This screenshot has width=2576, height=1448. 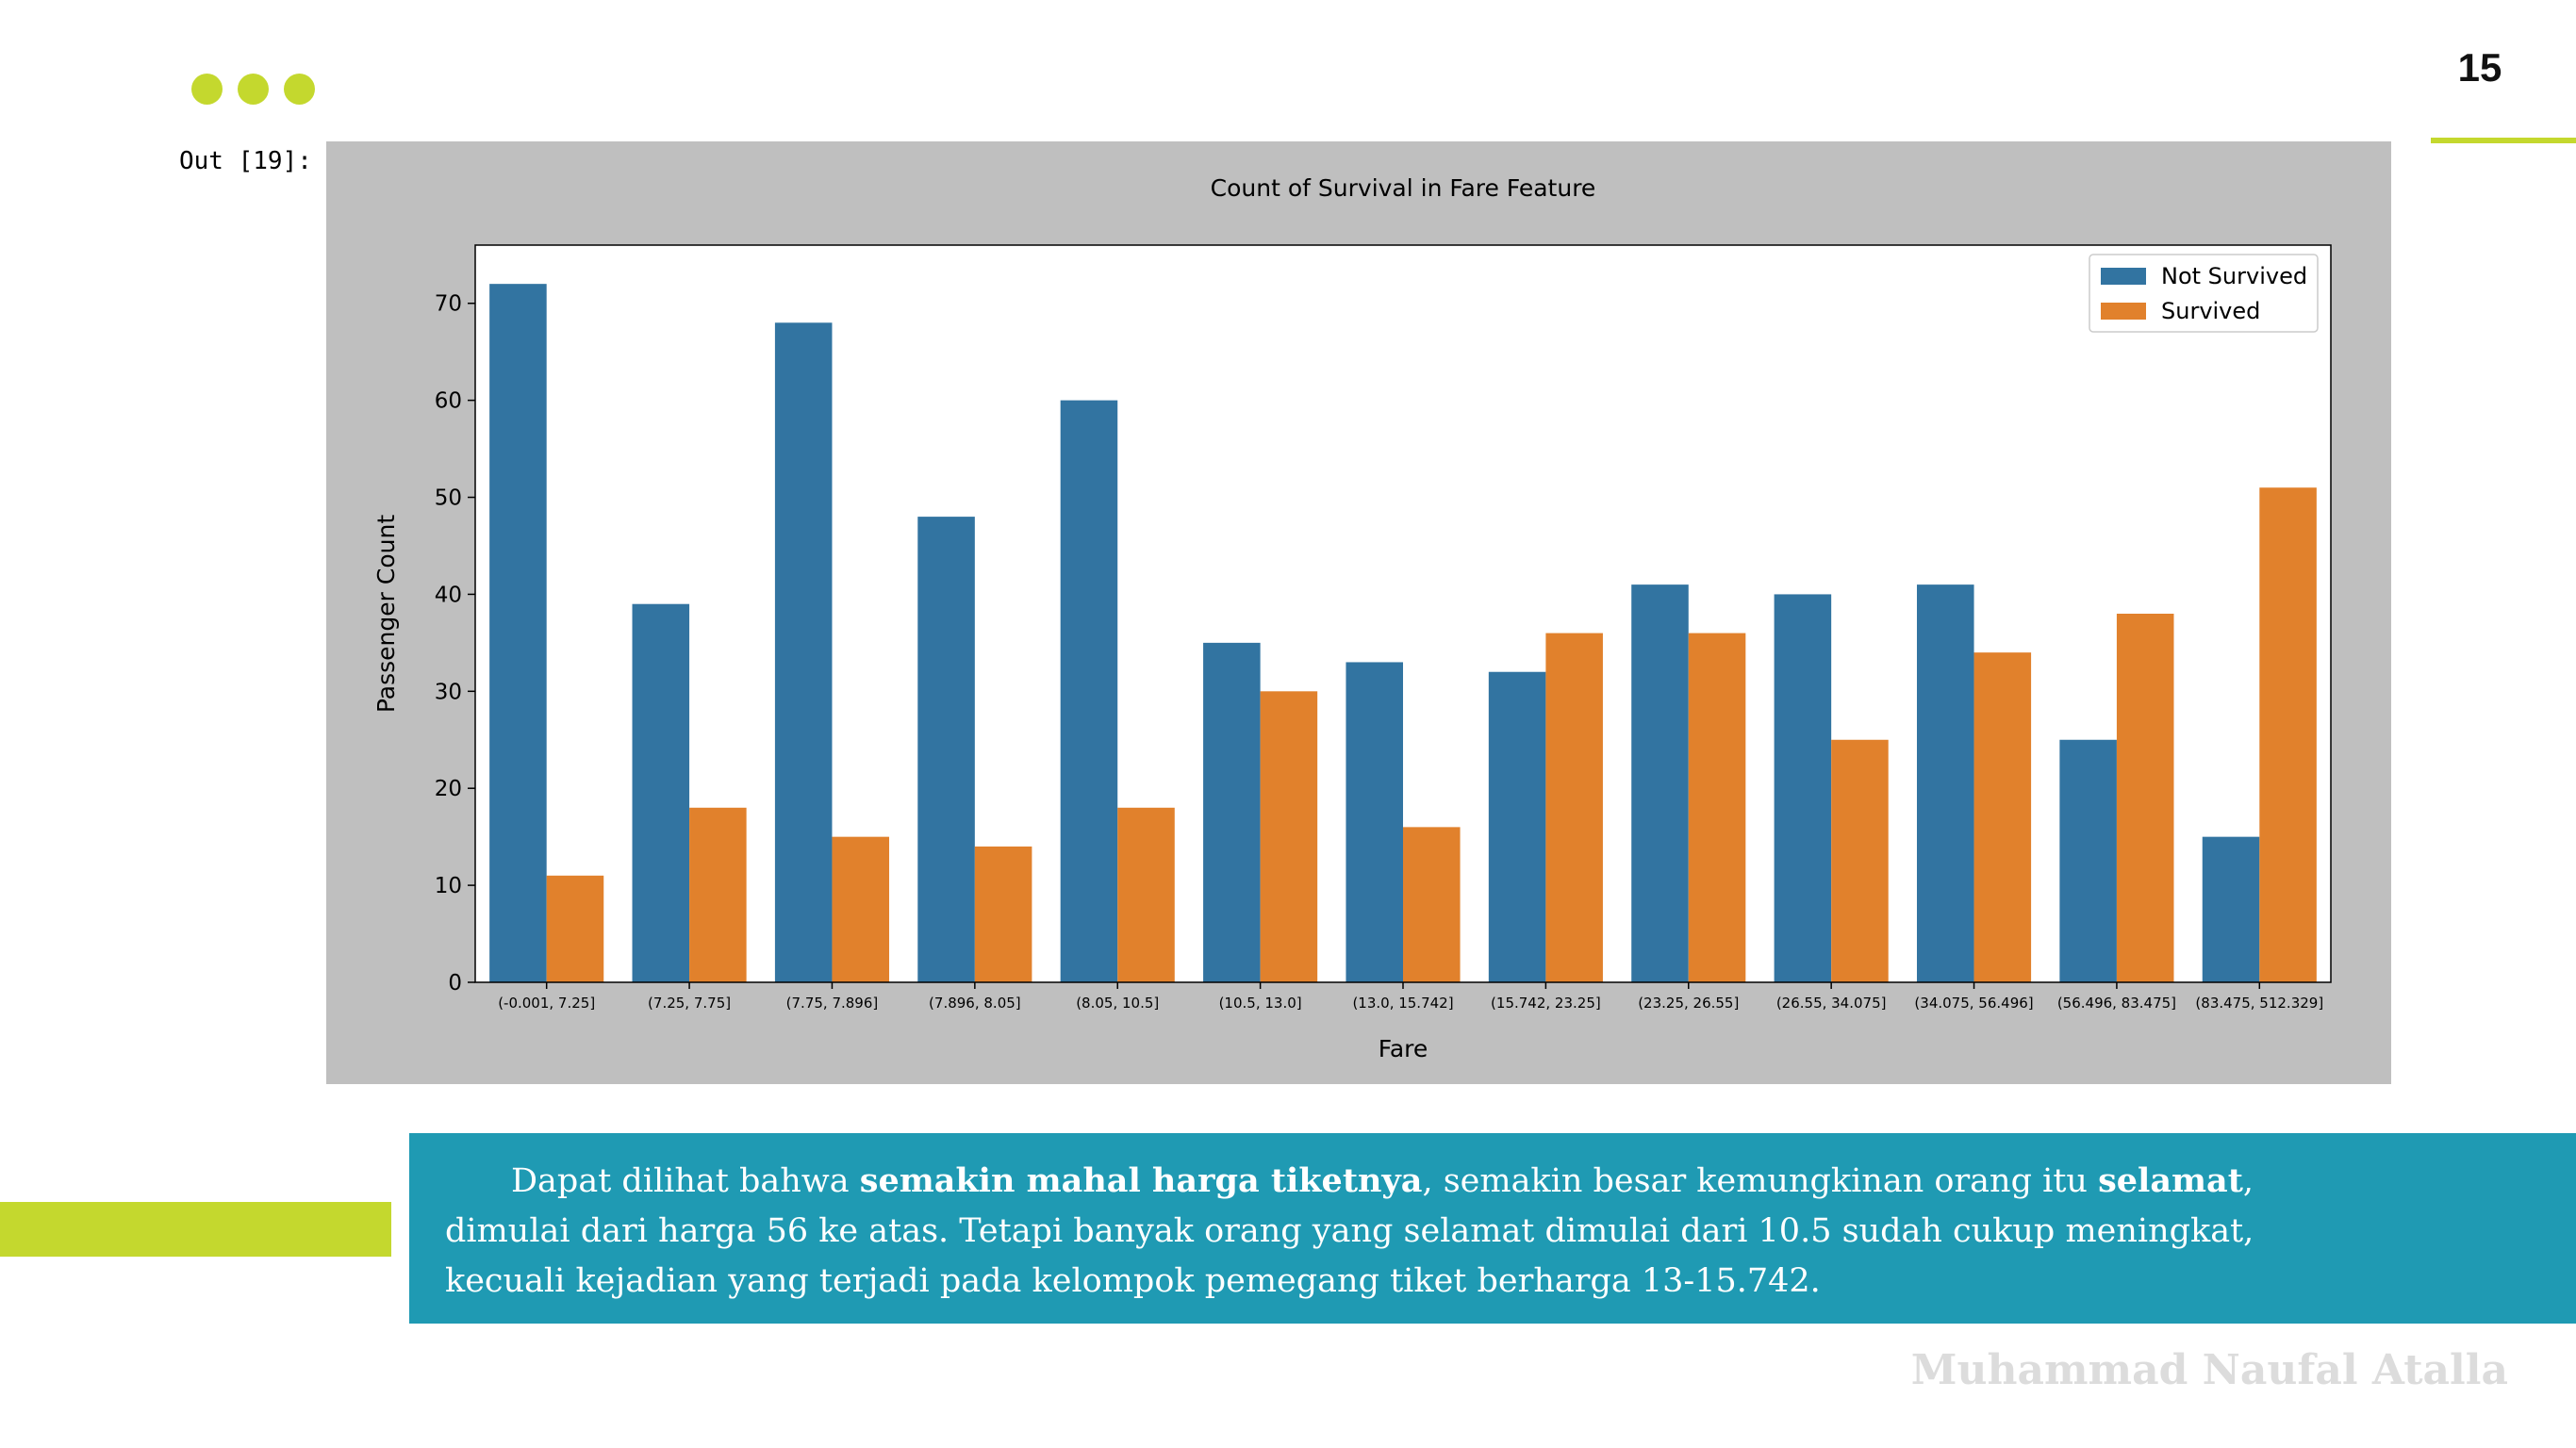 What do you see at coordinates (245, 161) in the screenshot?
I see `output-label: Out [19]:` at bounding box center [245, 161].